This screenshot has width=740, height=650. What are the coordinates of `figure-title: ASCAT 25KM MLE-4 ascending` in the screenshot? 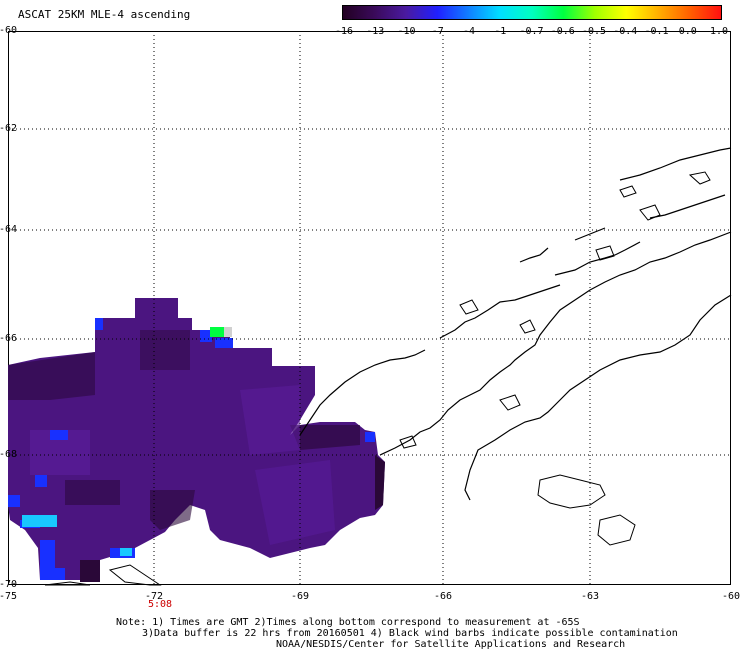 It's located at (104, 14).